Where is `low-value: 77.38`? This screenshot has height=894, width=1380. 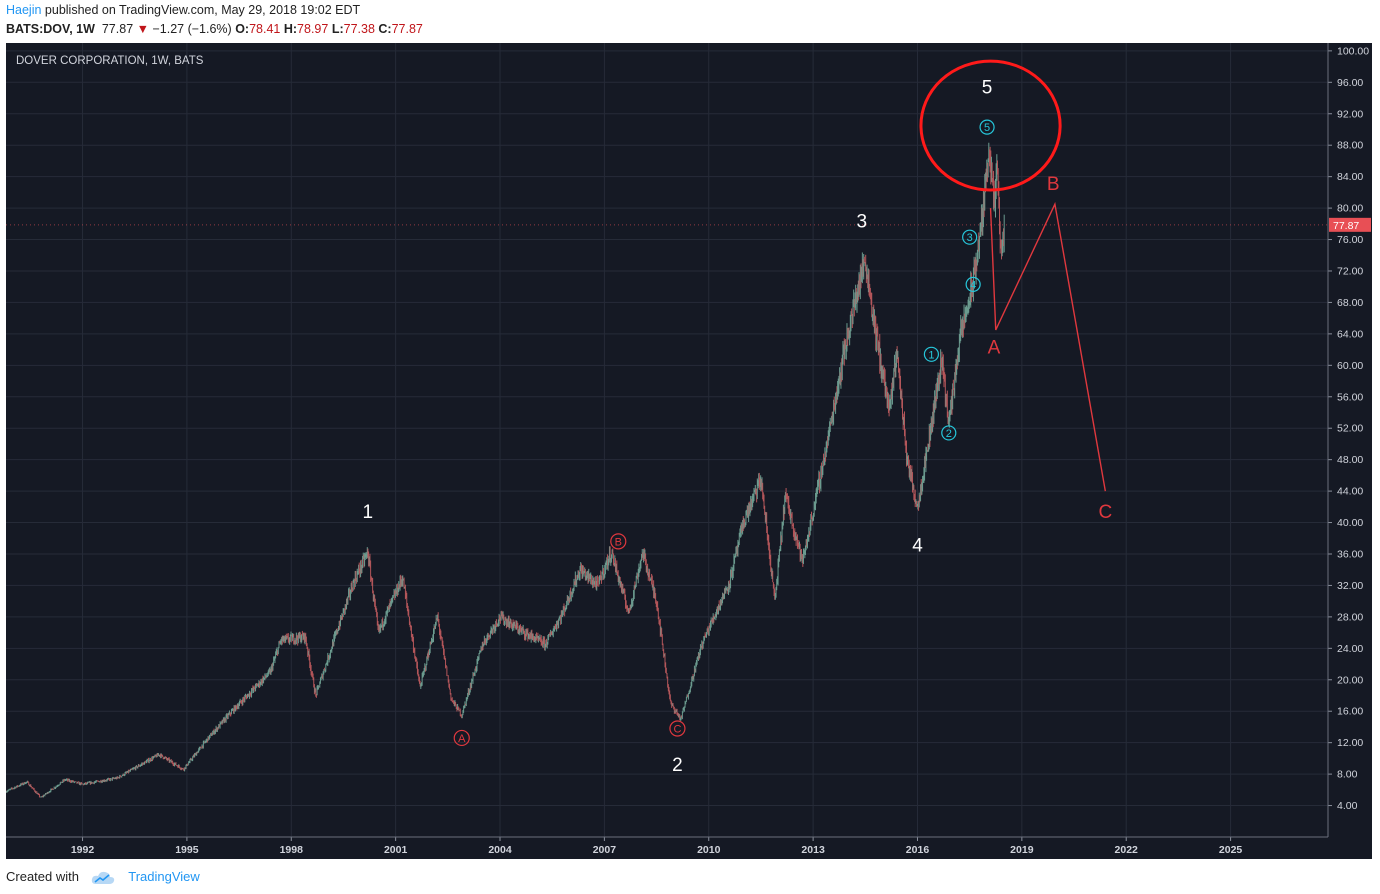
low-value: 77.38 is located at coordinates (359, 29).